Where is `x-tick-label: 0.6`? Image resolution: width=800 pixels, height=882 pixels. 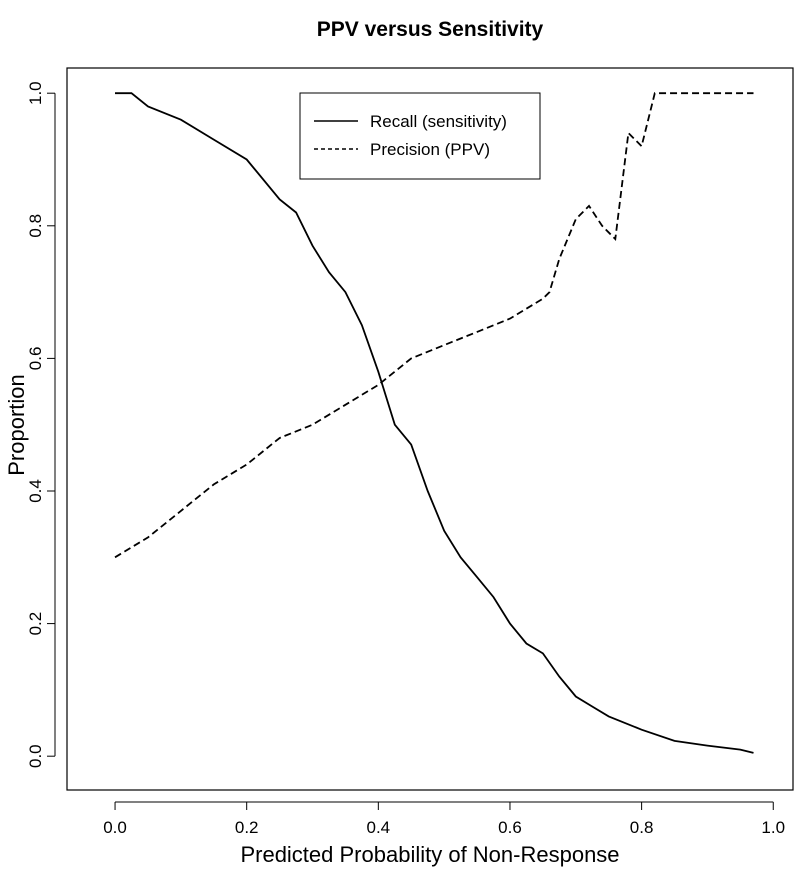
x-tick-label: 0.6 is located at coordinates (510, 827).